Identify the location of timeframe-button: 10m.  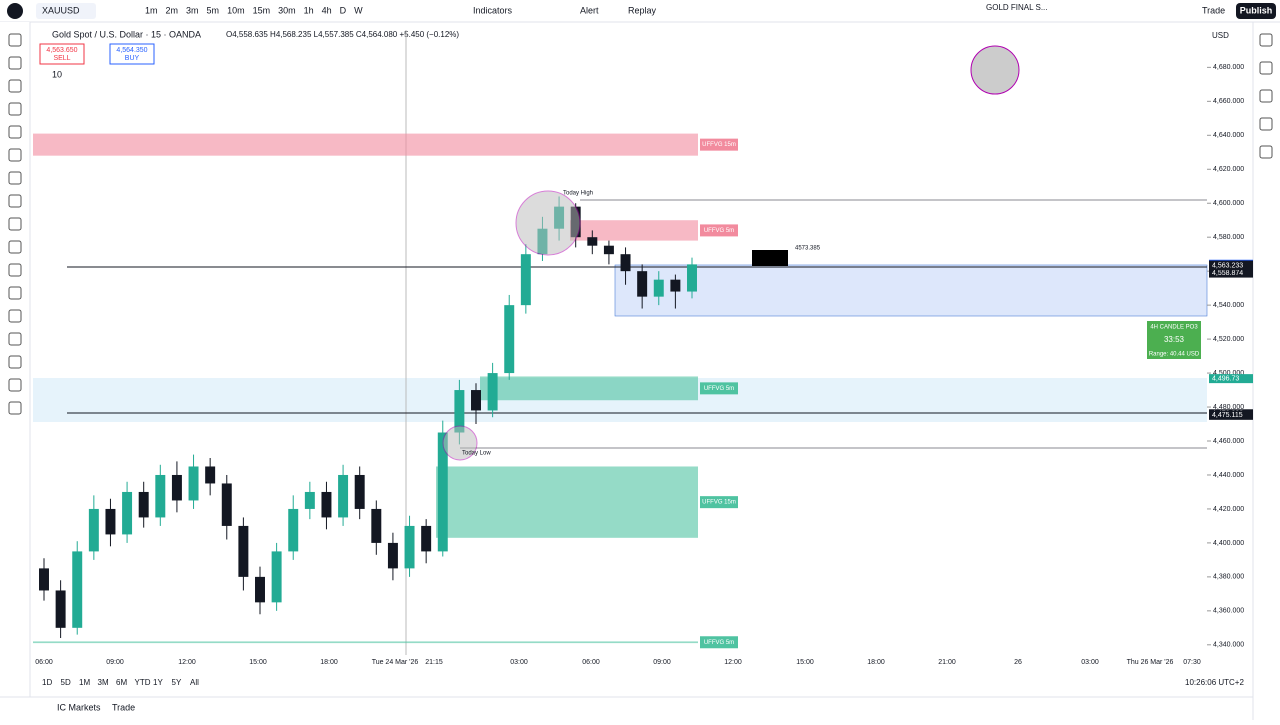
(236, 10).